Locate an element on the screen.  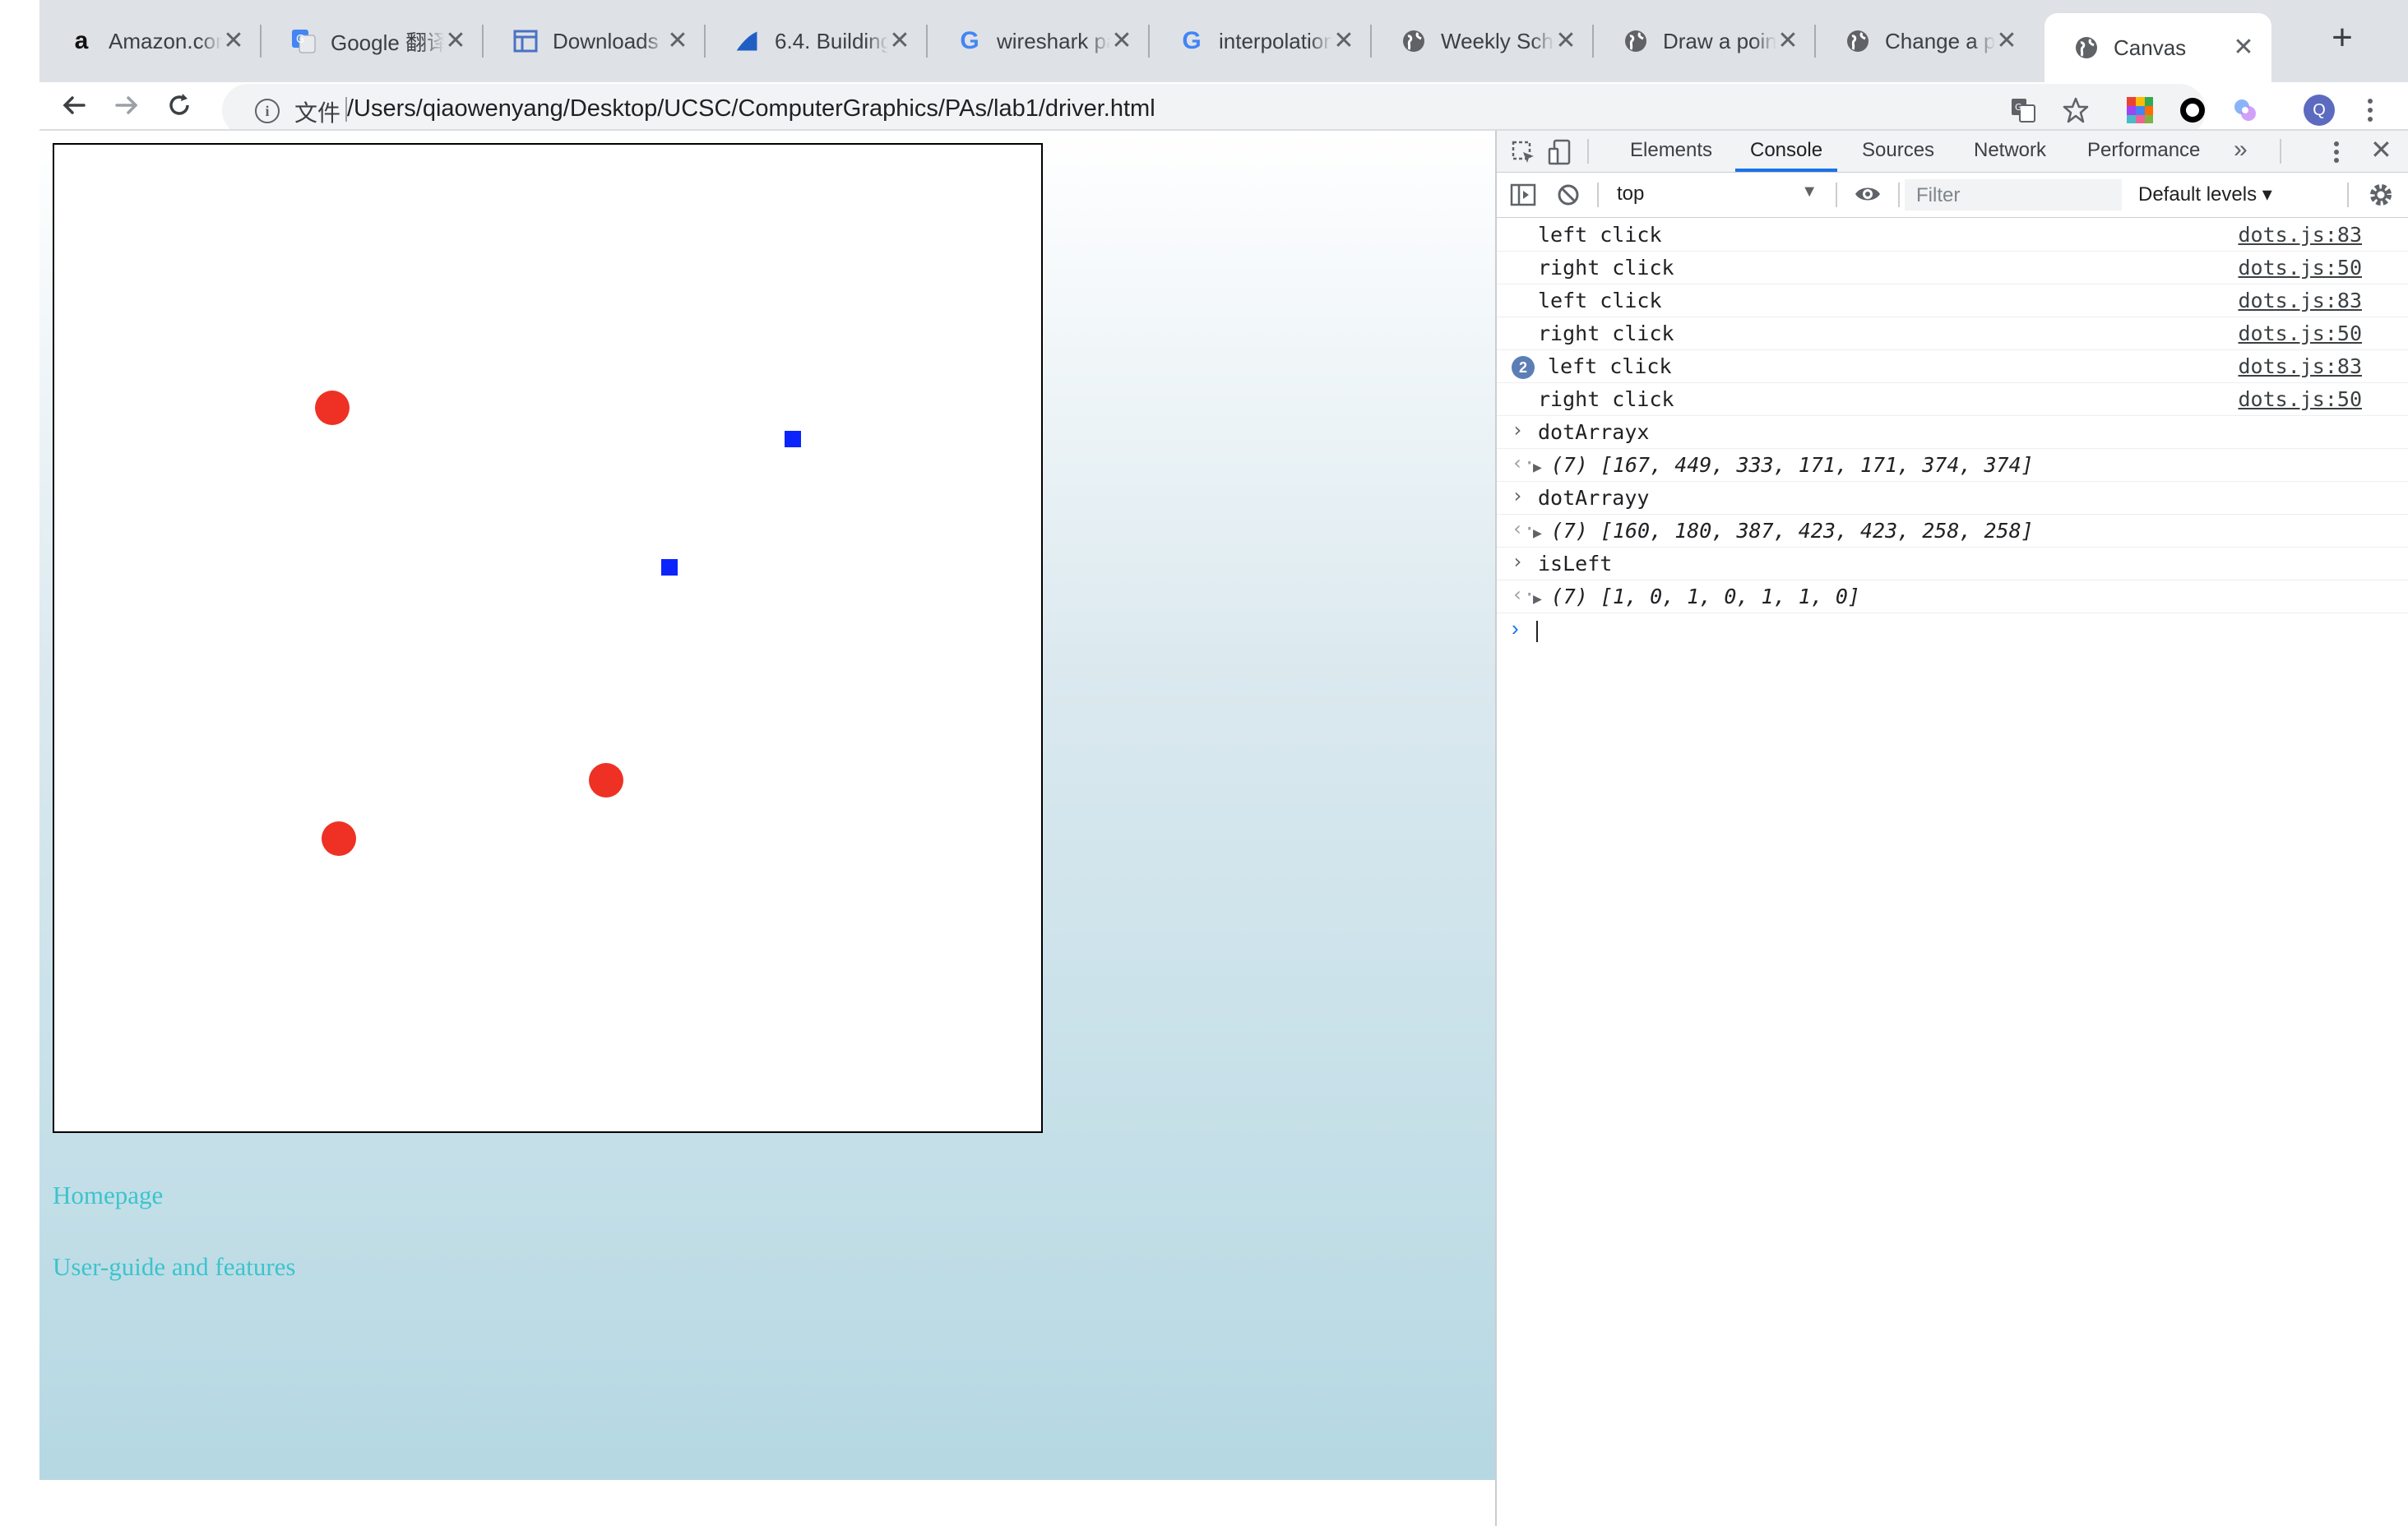
translate-icon: G is located at coordinates (303, 41).